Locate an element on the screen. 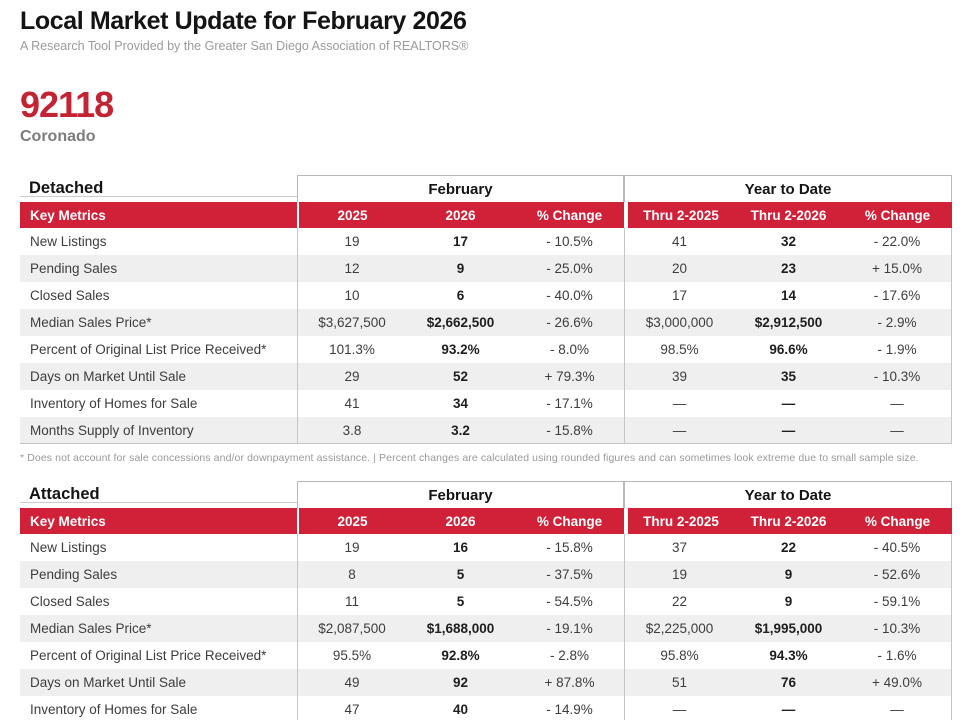  value-cell: 47 is located at coordinates (351, 708).